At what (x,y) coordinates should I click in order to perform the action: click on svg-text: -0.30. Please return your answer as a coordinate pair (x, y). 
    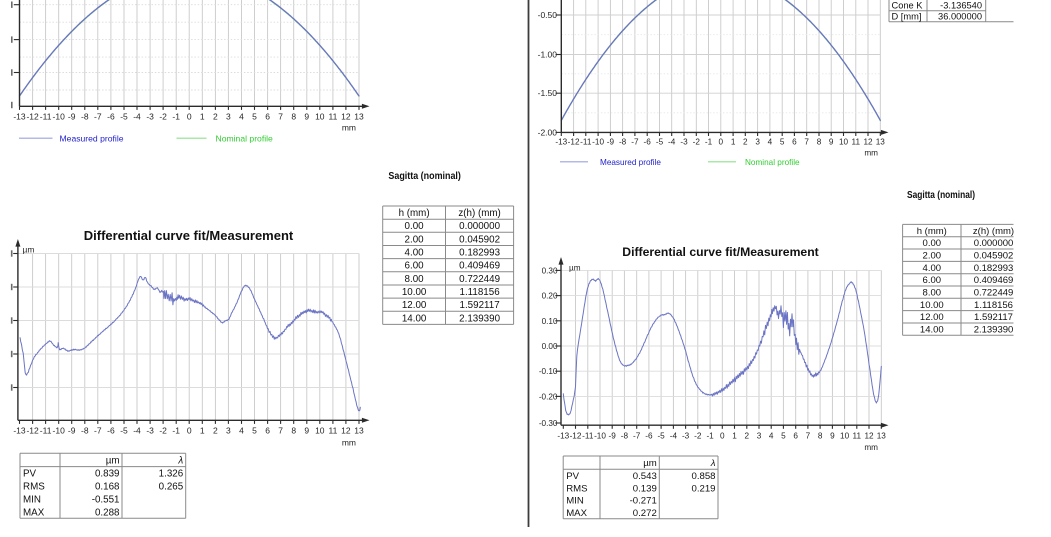
    Looking at the image, I should click on (548, 423).